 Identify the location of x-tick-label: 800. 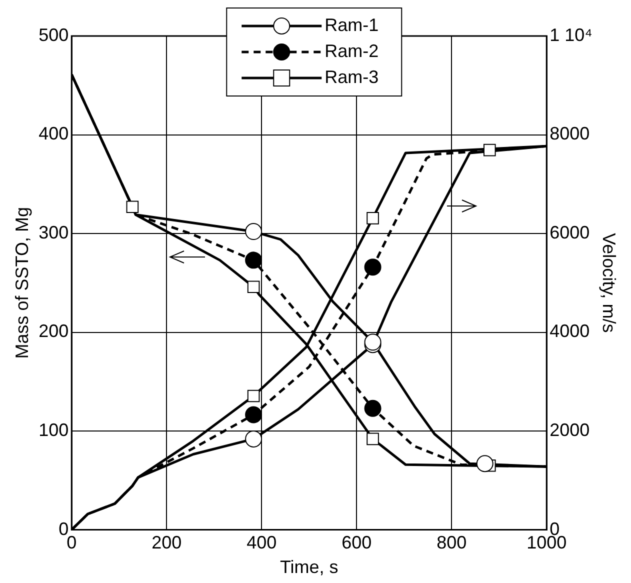
(451, 542).